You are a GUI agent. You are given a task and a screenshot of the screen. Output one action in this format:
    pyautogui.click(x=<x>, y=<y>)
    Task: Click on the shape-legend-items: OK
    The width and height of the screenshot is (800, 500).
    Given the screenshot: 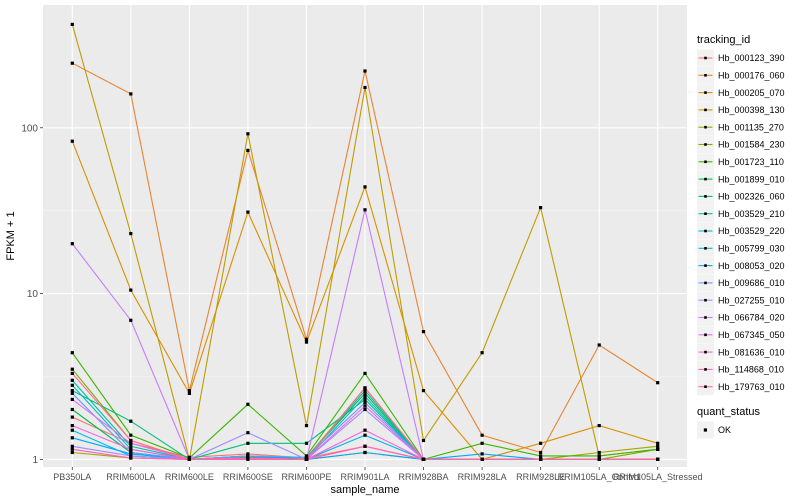 What is the action you would take?
    pyautogui.click(x=714, y=430)
    